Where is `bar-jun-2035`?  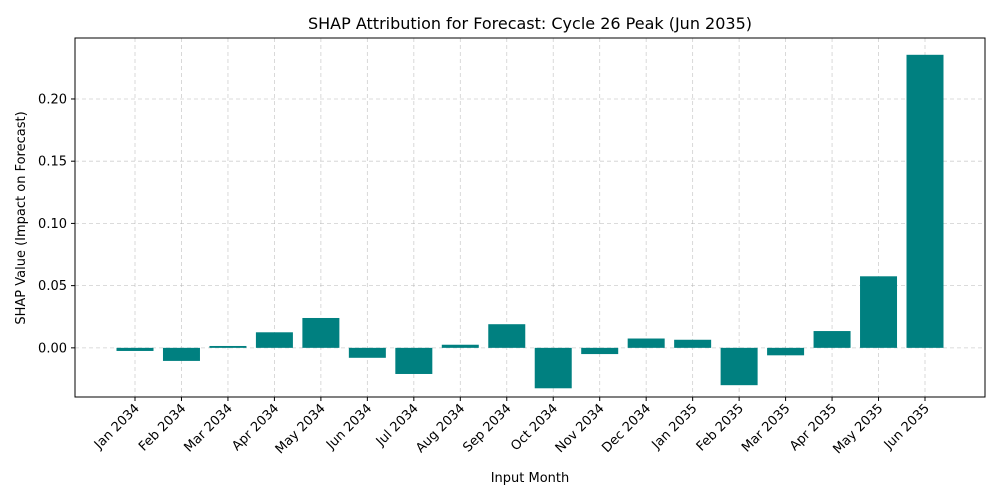
bar-jun-2035 is located at coordinates (925, 201).